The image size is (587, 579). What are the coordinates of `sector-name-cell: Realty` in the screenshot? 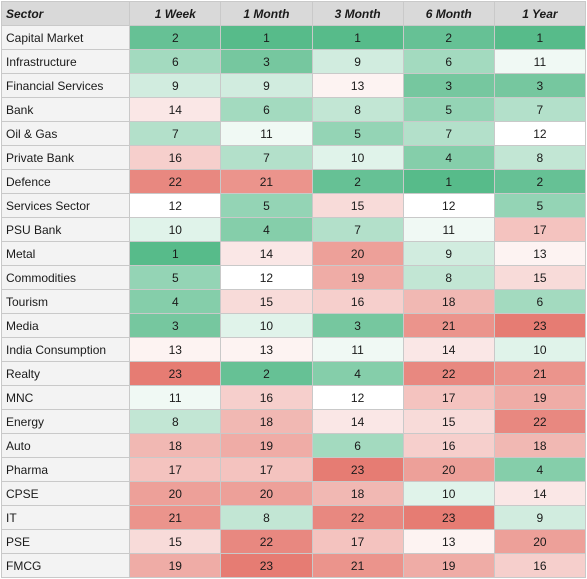 It's located at (65, 373).